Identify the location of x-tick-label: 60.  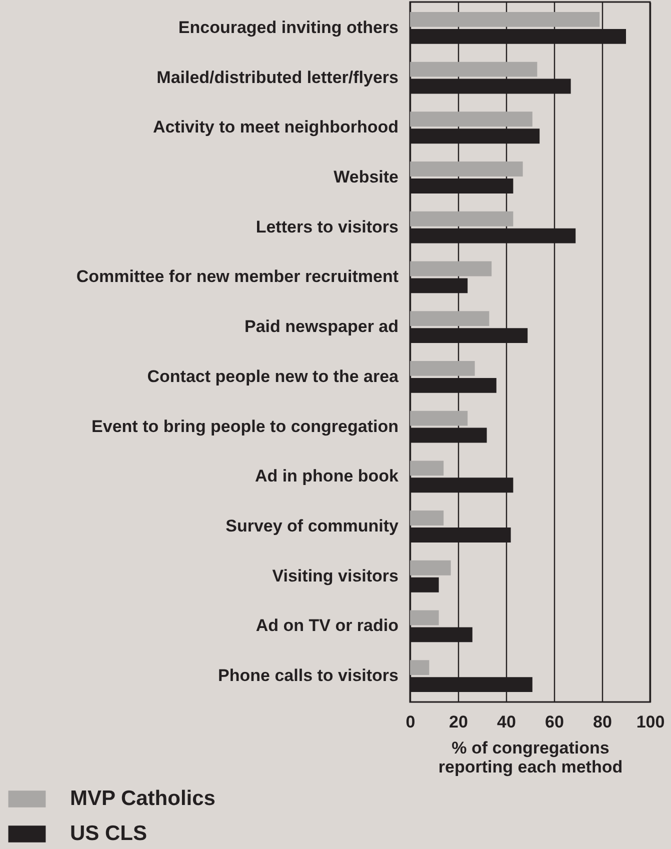
(554, 722).